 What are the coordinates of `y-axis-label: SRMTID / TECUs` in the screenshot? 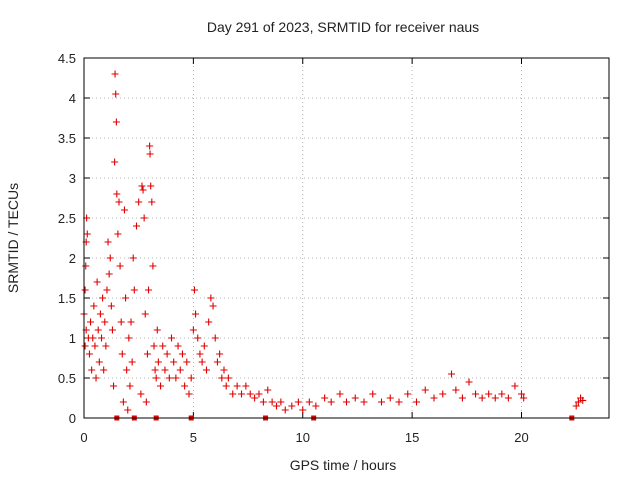 It's located at (13, 238).